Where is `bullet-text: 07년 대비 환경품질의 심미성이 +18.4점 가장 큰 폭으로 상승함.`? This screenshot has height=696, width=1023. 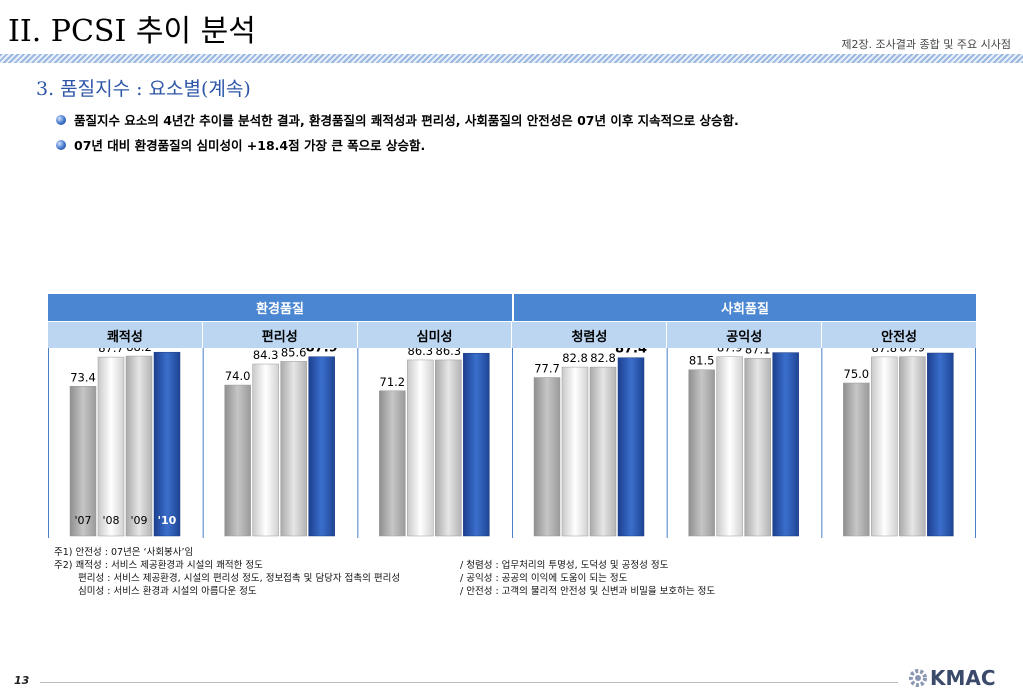 bullet-text: 07년 대비 환경품질의 심미성이 +18.4점 가장 큰 폭으로 상승함. is located at coordinates (250, 145).